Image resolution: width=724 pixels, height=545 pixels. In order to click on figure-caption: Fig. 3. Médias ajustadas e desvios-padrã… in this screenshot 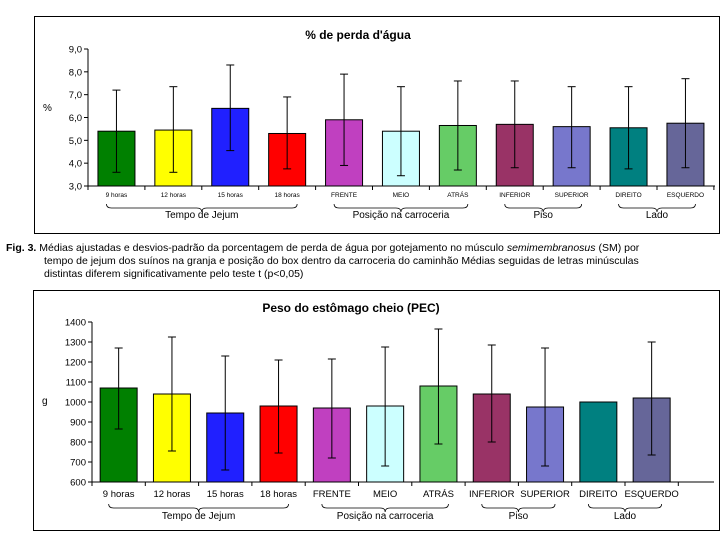, I will do `click(364, 261)`.